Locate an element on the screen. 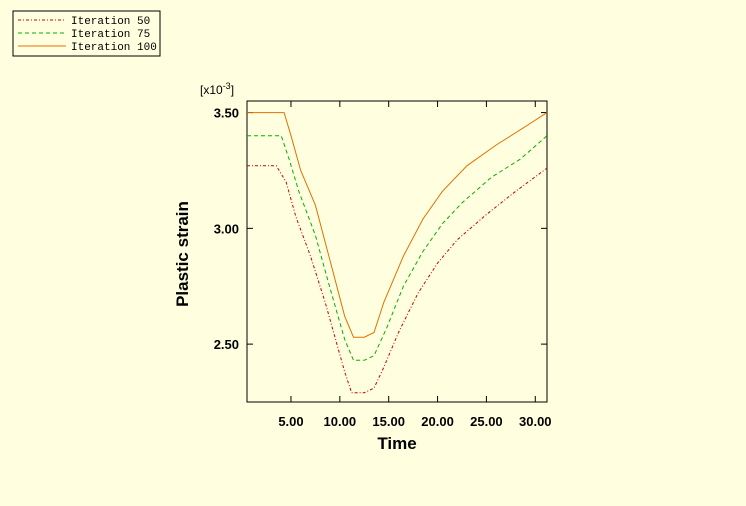 The height and width of the screenshot is (506, 746). y-tick-label: 2.50 is located at coordinates (226, 344).